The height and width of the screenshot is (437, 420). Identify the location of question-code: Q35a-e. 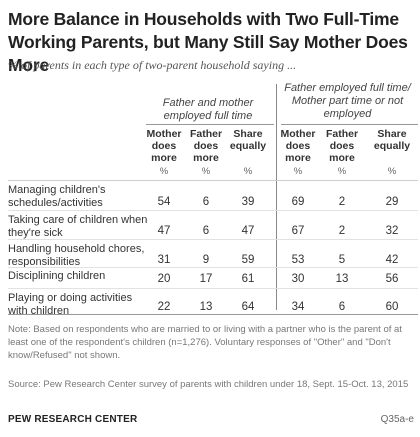
(397, 419).